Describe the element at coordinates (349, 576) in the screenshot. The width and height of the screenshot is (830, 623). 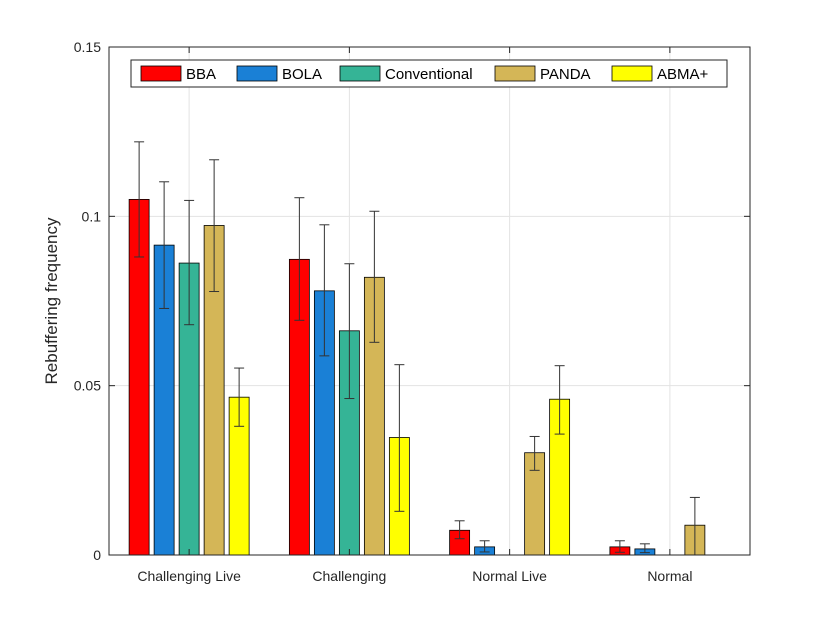
I see `x-tick-label: Challenging` at that location.